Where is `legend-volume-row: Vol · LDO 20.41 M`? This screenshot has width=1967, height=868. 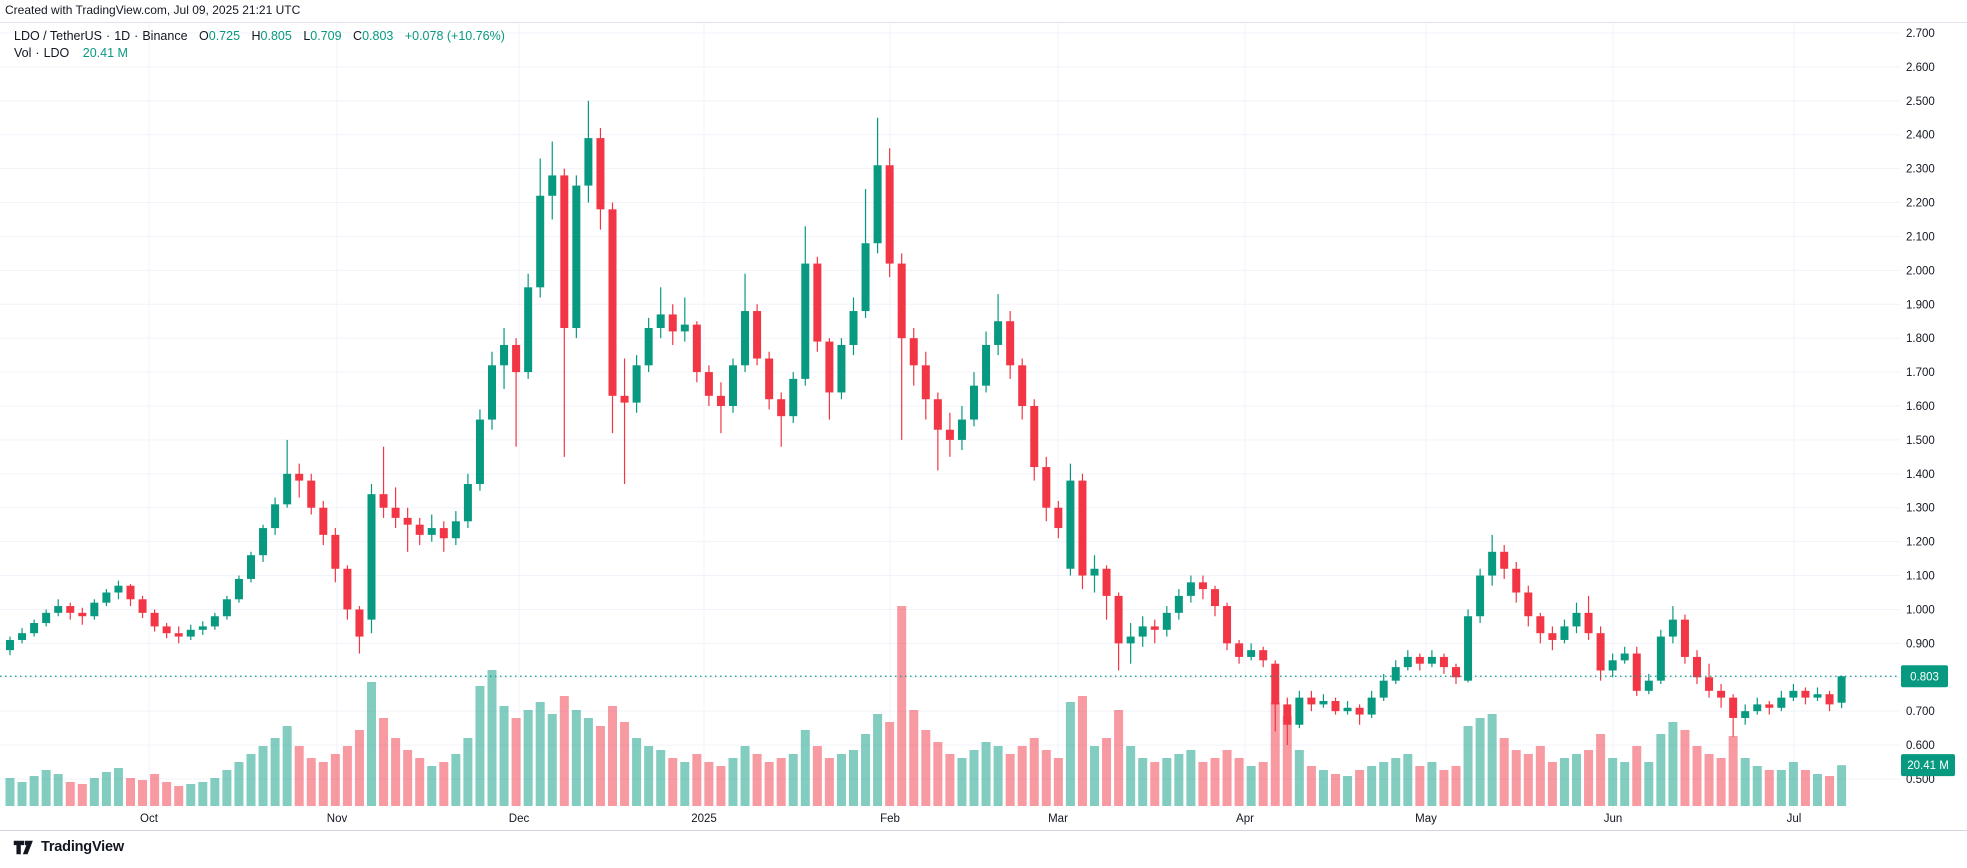 legend-volume-row: Vol · LDO 20.41 M is located at coordinates (71, 53).